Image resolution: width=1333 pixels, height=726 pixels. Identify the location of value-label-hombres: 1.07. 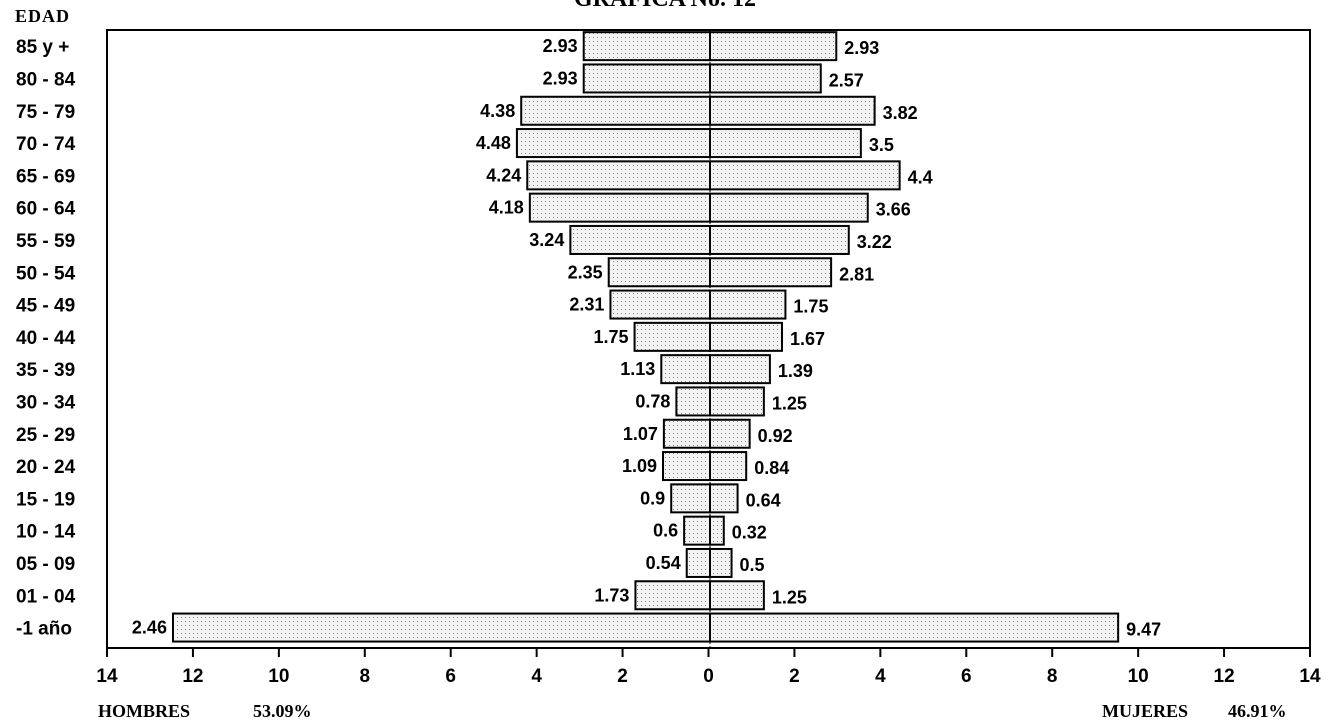
(640, 434).